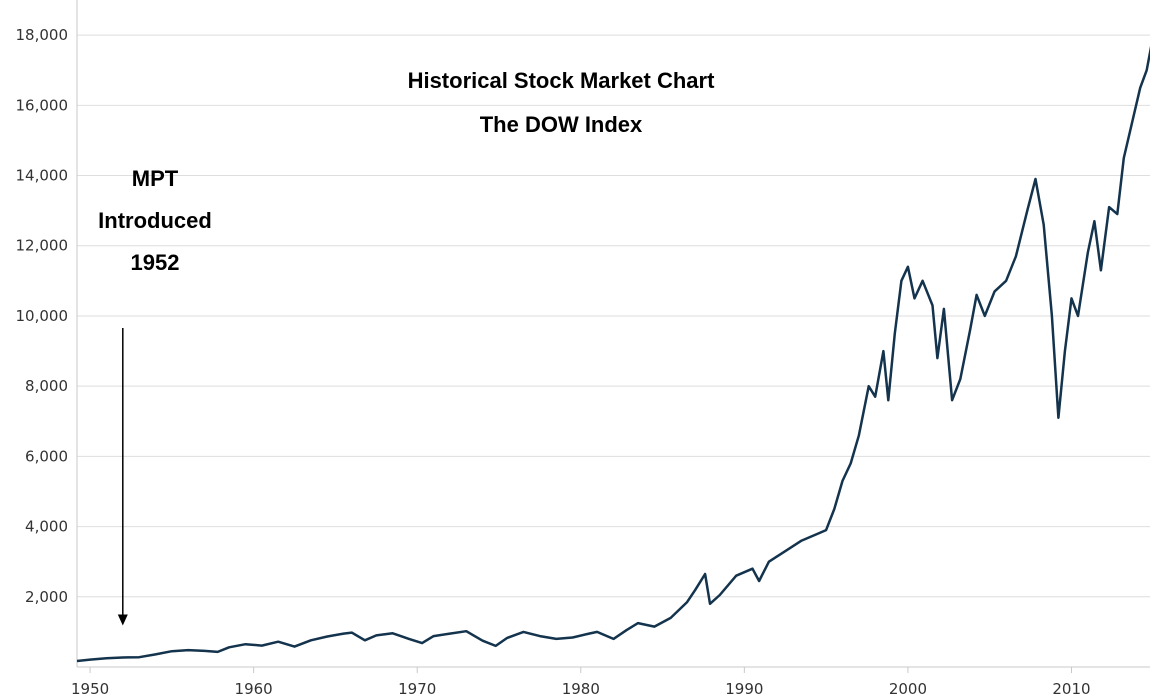 The width and height of the screenshot is (1150, 699). What do you see at coordinates (46, 597) in the screenshot?
I see `y-tick-label: 2,000` at bounding box center [46, 597].